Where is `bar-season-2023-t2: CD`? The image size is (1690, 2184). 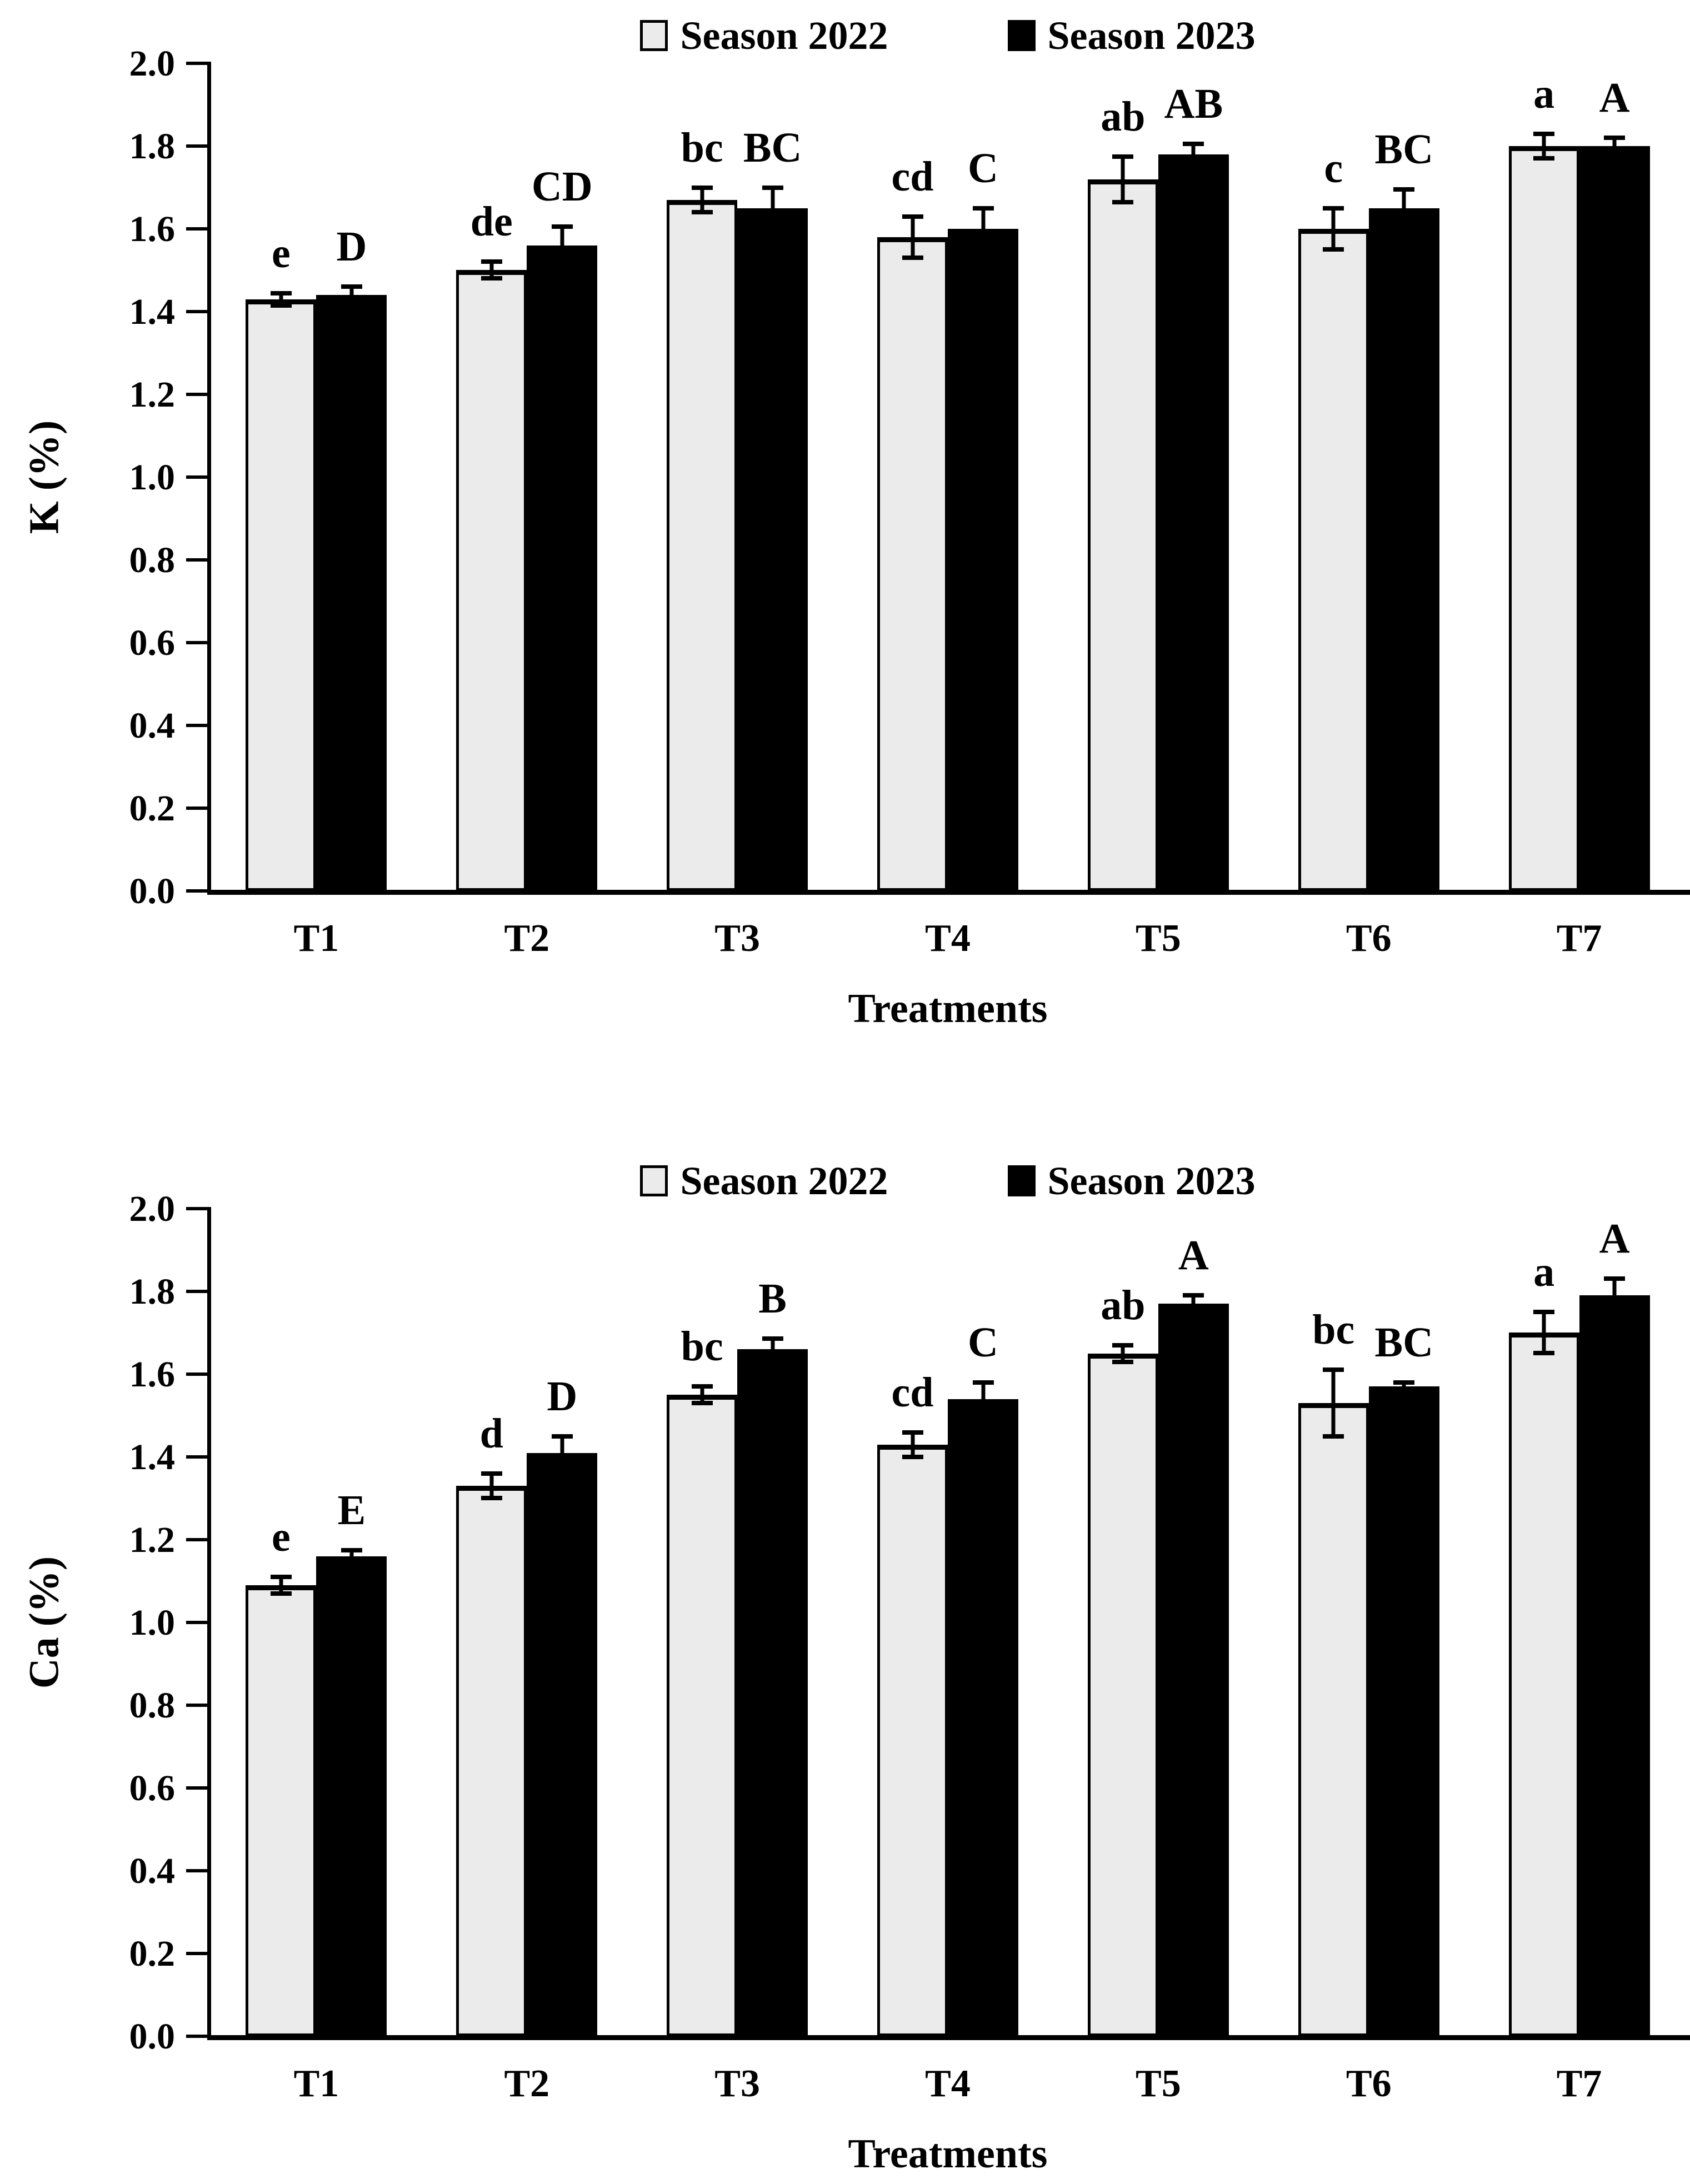
bar-season-2023-t2: CD is located at coordinates (562, 528).